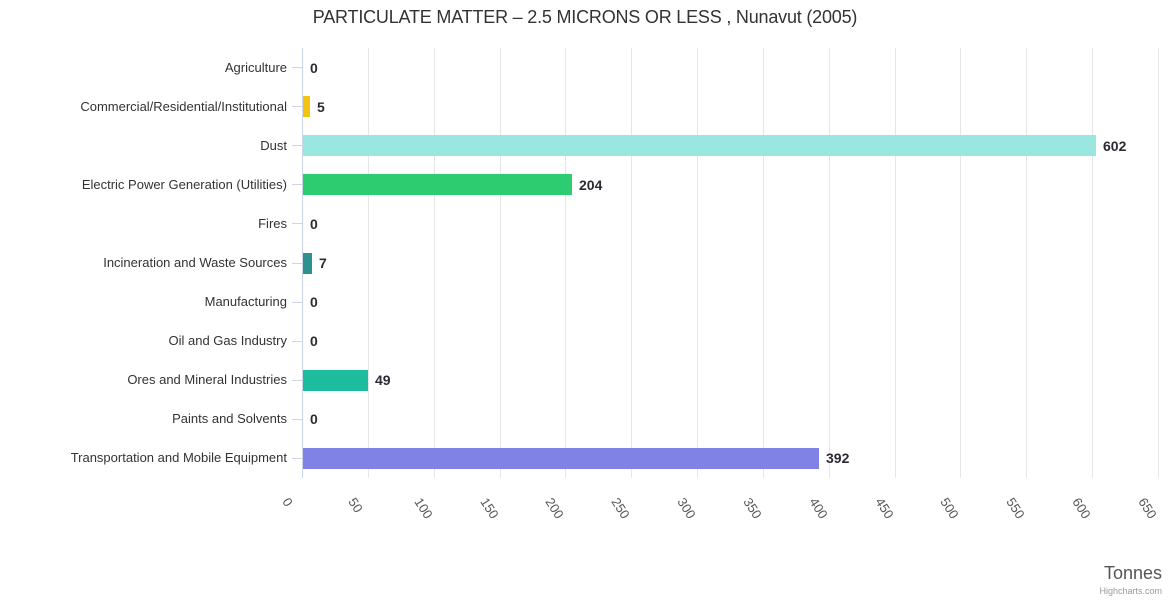  I want to click on category-label: Ores and Mineral Industries, so click(207, 380).